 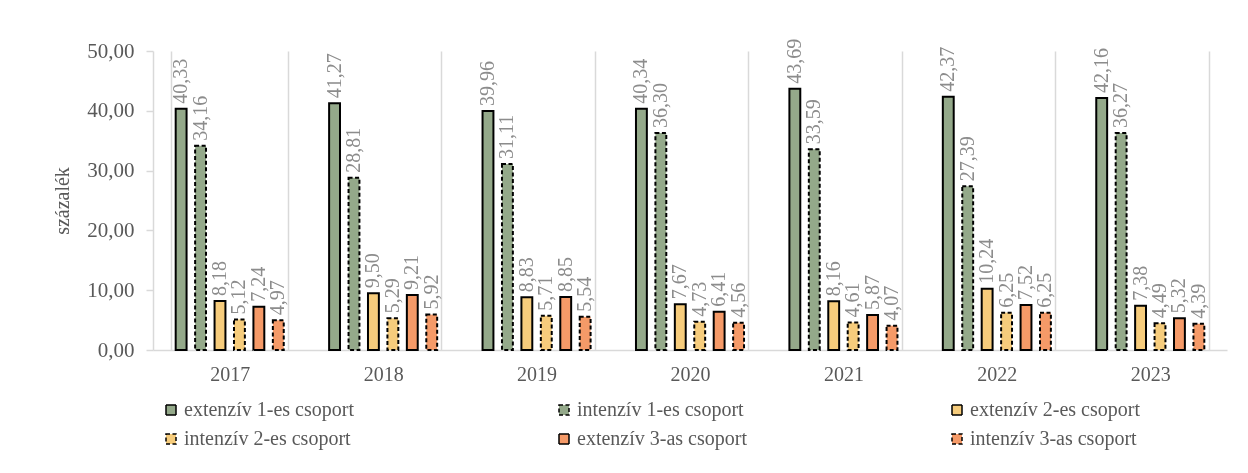 What do you see at coordinates (383, 373) in the screenshot?
I see `x-tick-label: 2018` at bounding box center [383, 373].